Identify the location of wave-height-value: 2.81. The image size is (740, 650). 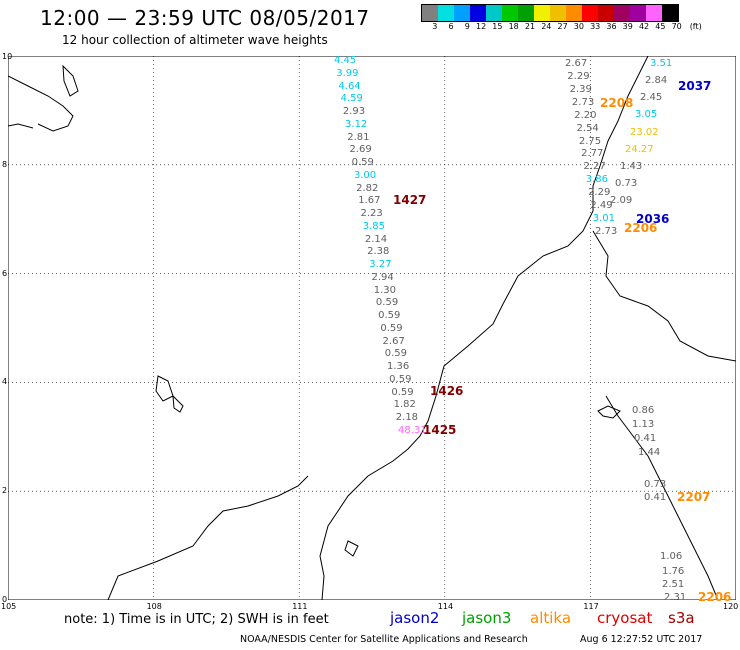
(358, 137).